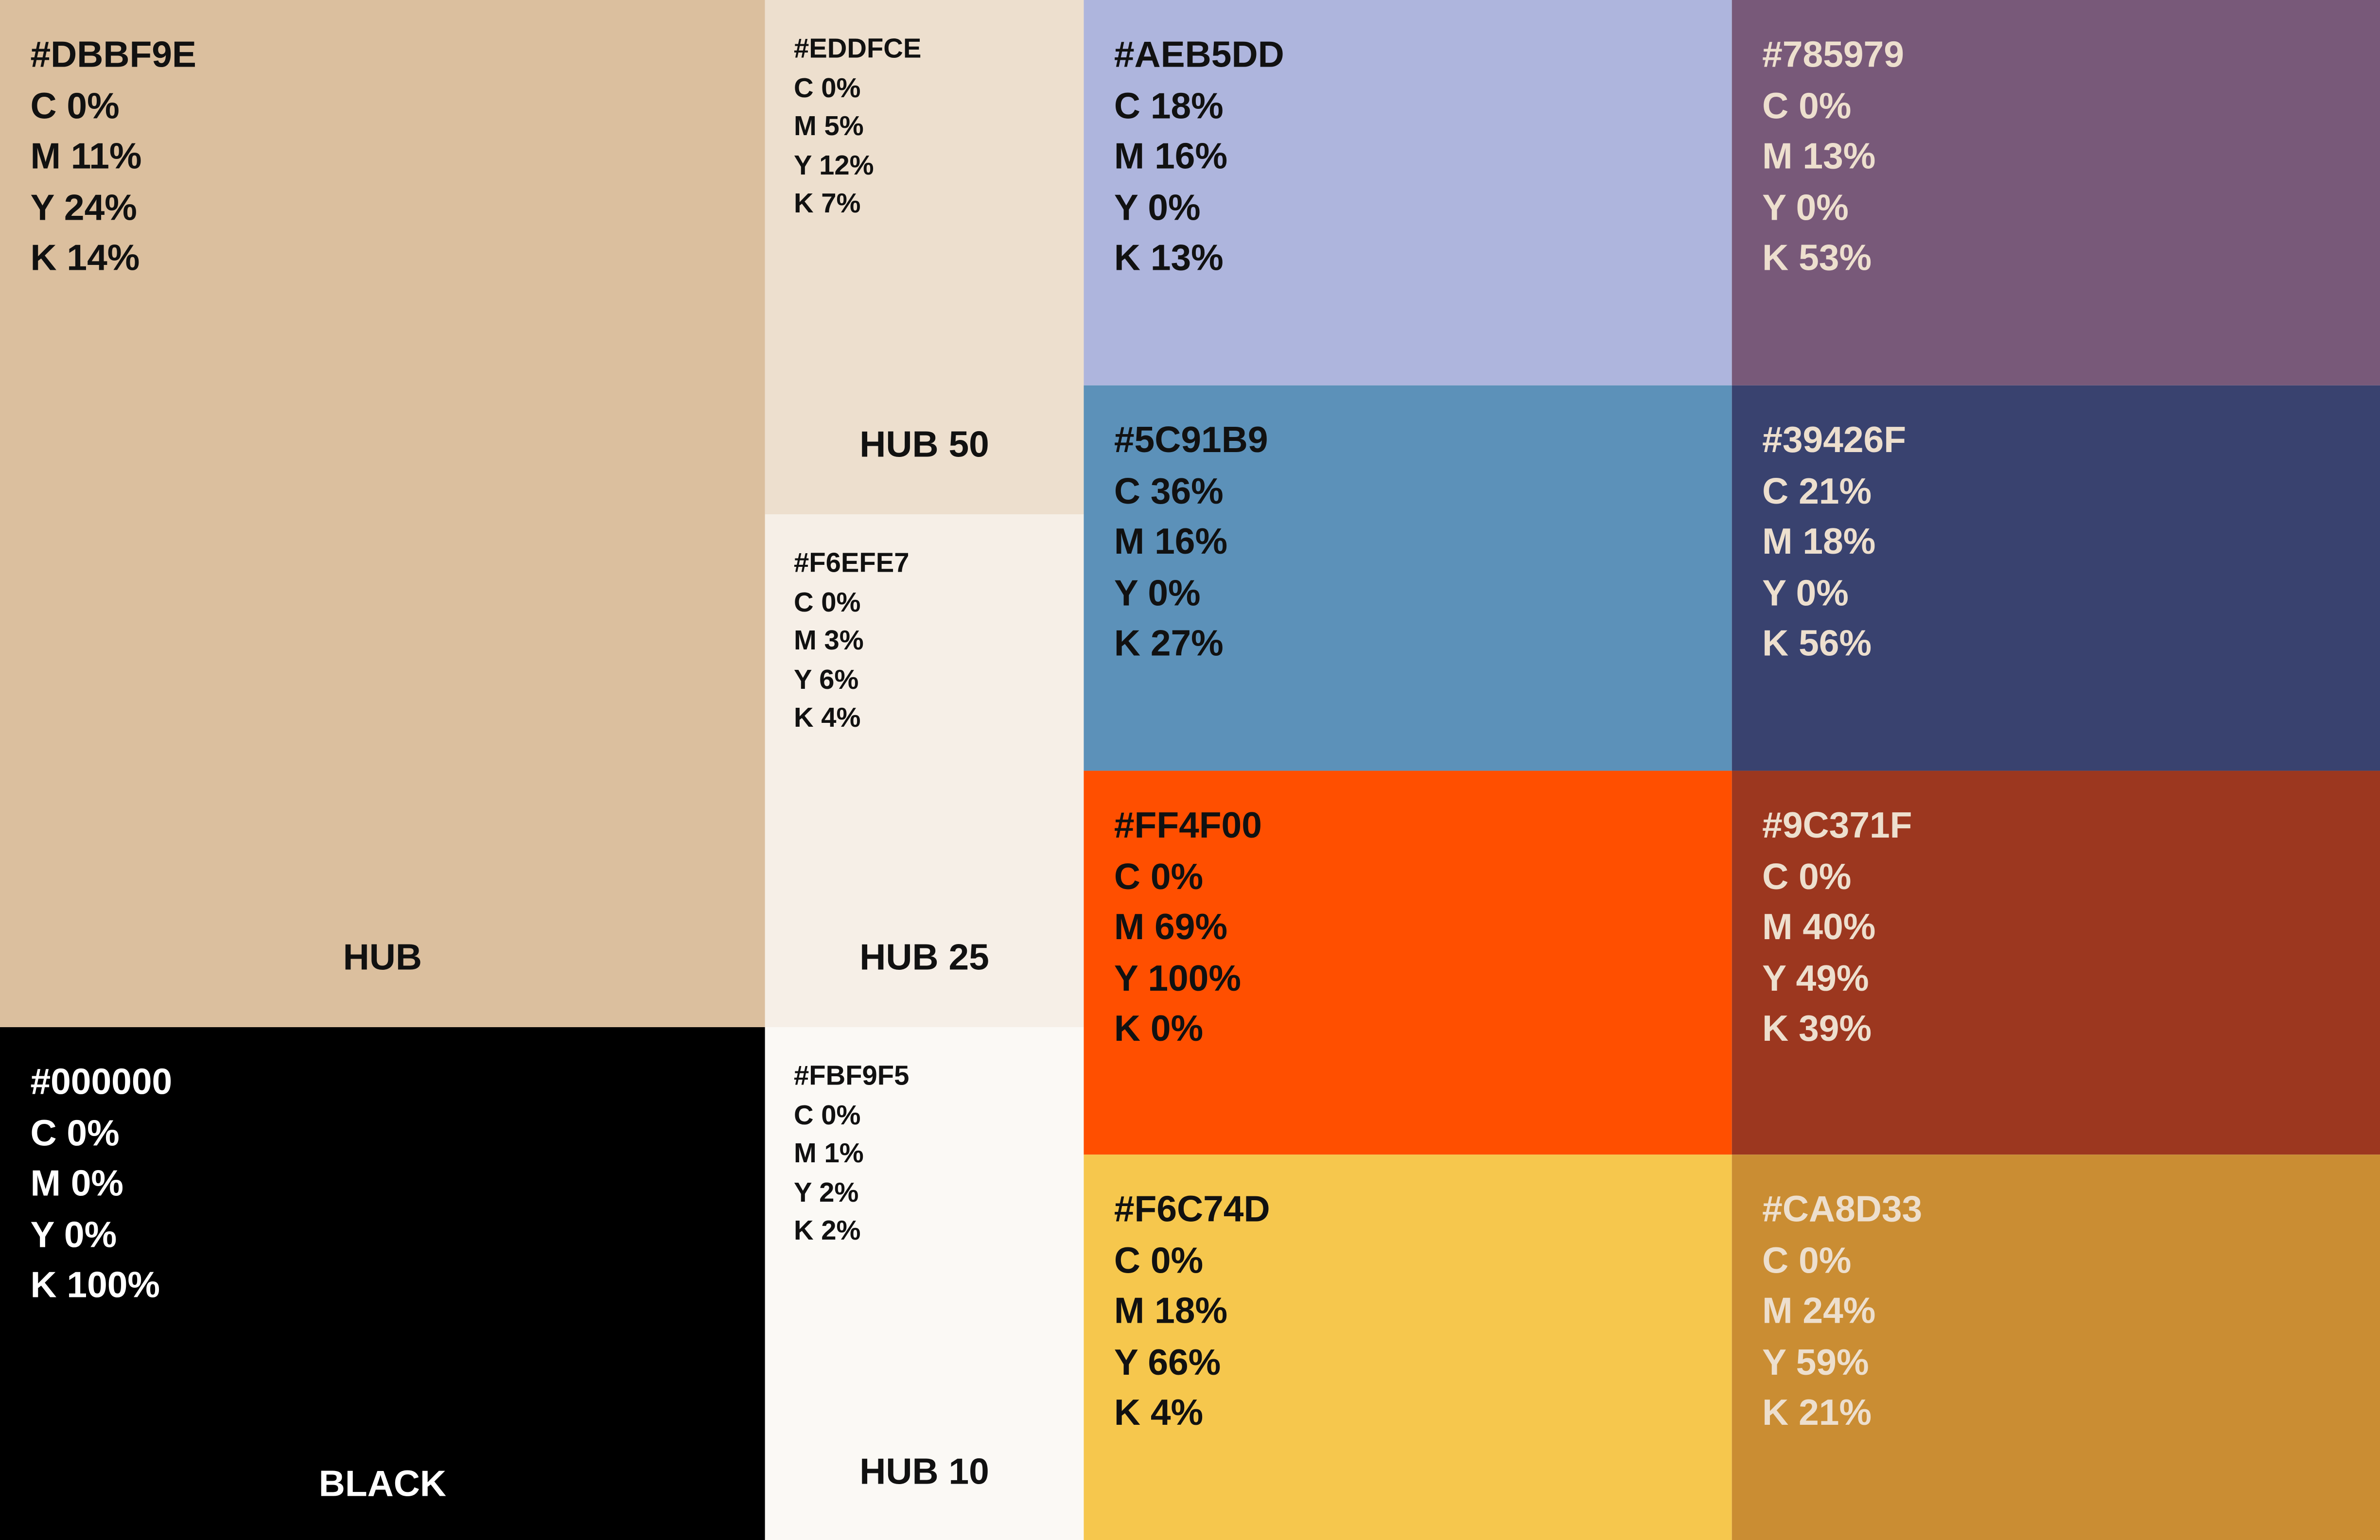 The height and width of the screenshot is (1540, 2380). Describe the element at coordinates (1171, 927) in the screenshot. I see `cmyk-value: M 69%` at that location.